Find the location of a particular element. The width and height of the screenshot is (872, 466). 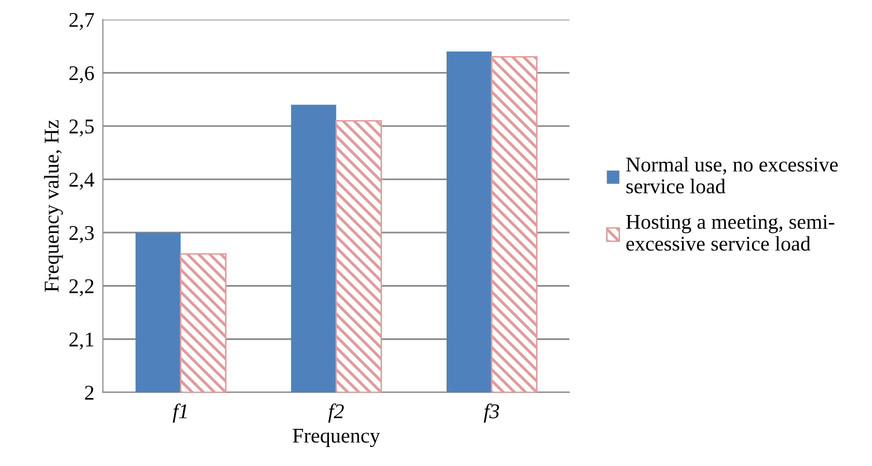

legend-label: Normal use, no excessive service load is located at coordinates (732, 175).